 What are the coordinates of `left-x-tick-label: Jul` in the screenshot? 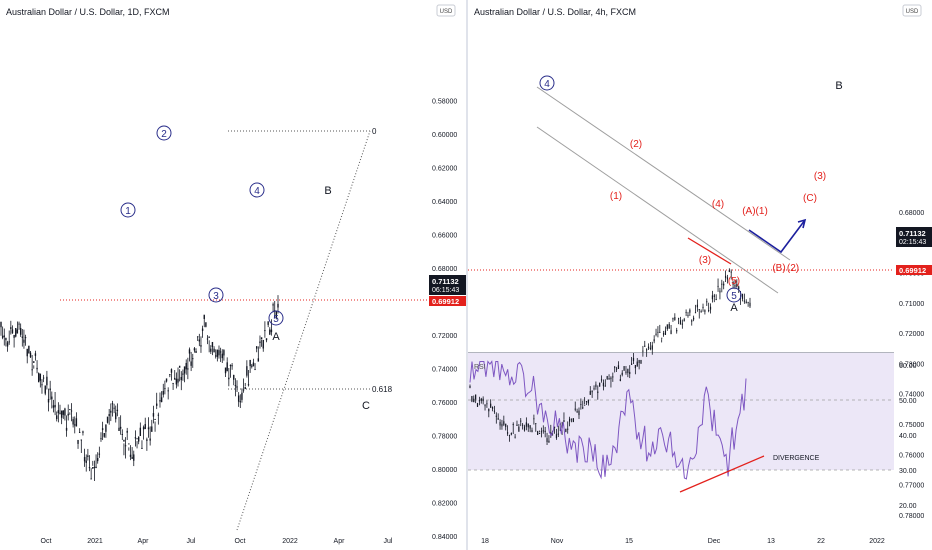 It's located at (388, 541).